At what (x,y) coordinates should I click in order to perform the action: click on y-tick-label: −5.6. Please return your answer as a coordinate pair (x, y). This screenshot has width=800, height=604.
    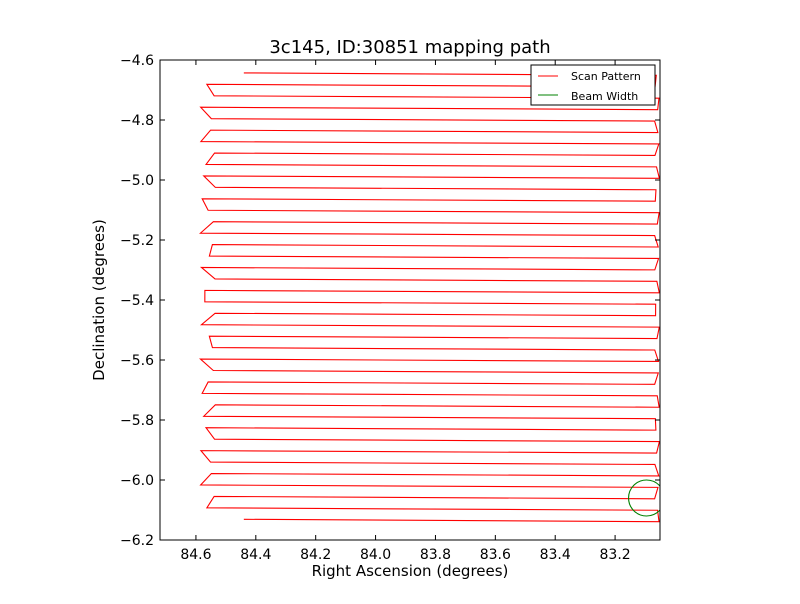
    Looking at the image, I should click on (137, 361).